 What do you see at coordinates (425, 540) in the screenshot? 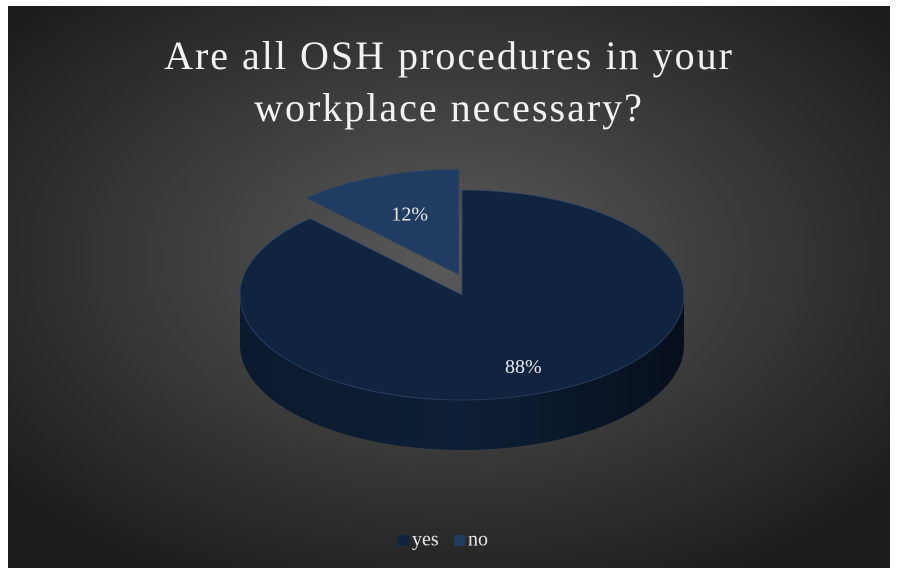
I see `legend-label: yes` at bounding box center [425, 540].